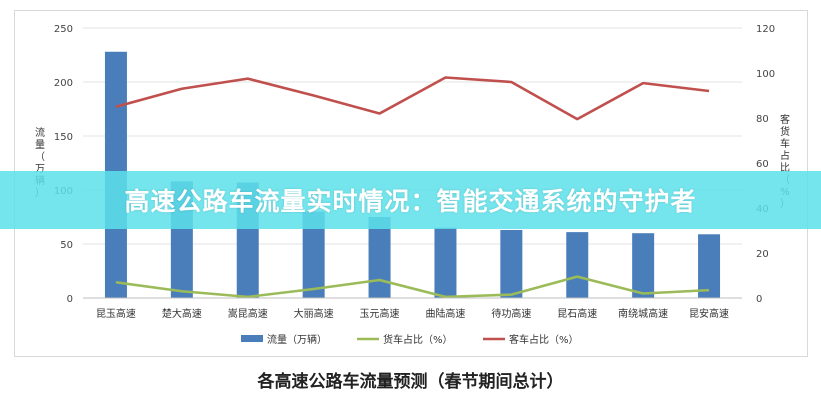 The width and height of the screenshot is (821, 400). Describe the element at coordinates (63, 137) in the screenshot. I see `y-left-tick-label: 150` at that location.